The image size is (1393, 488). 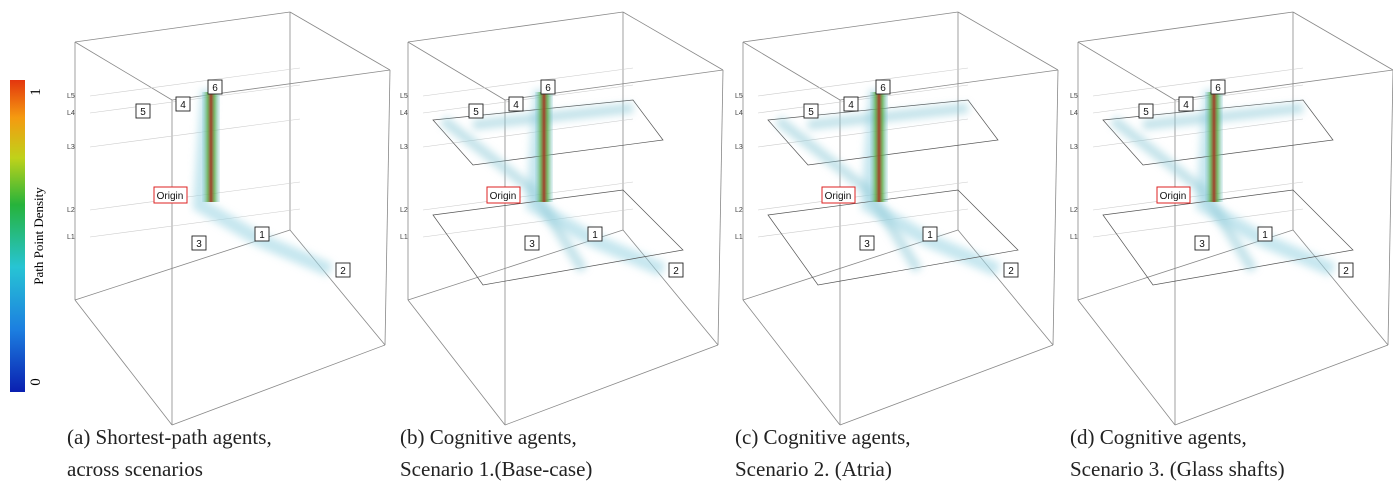 I want to click on marker-label: 6, so click(x=548, y=88).